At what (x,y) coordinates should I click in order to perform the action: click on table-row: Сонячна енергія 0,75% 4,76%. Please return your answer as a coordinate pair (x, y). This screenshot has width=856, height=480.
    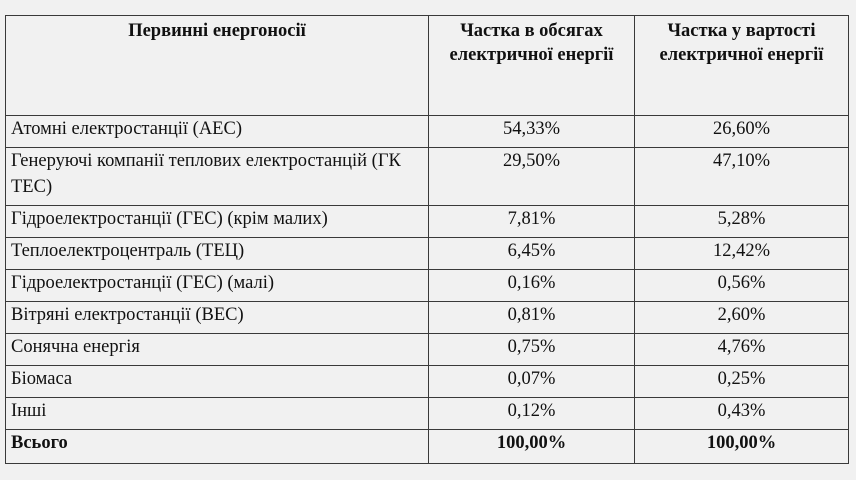
    Looking at the image, I should click on (427, 349).